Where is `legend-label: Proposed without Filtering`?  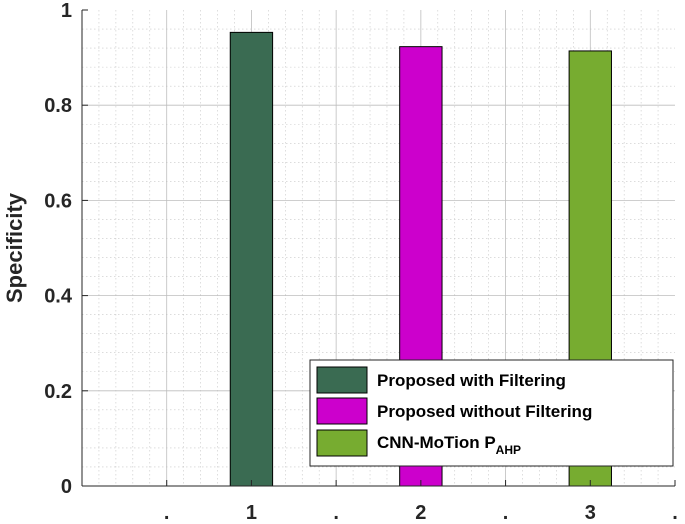 legend-label: Proposed without Filtering is located at coordinates (484, 411).